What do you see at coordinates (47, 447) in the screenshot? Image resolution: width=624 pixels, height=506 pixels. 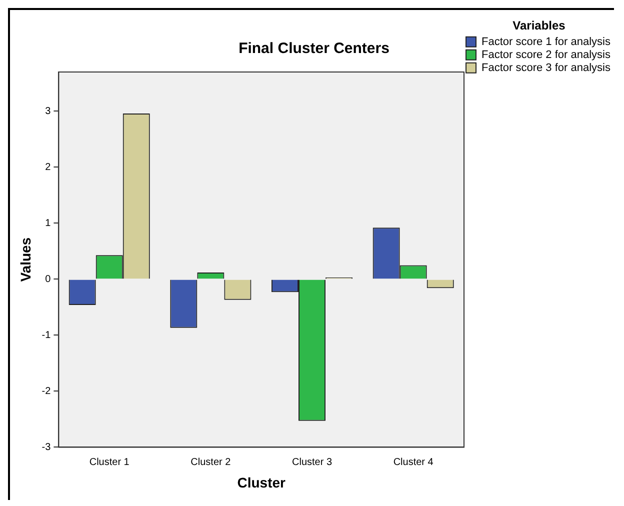 I see `y-tick-label: -3` at bounding box center [47, 447].